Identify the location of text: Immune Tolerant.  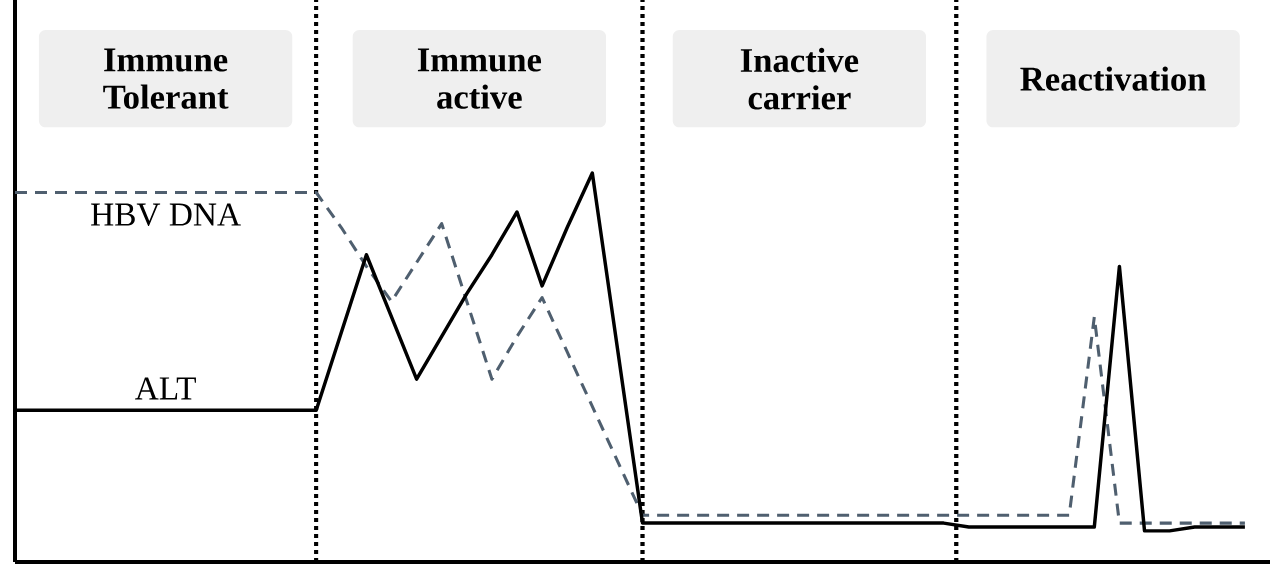
(166, 78).